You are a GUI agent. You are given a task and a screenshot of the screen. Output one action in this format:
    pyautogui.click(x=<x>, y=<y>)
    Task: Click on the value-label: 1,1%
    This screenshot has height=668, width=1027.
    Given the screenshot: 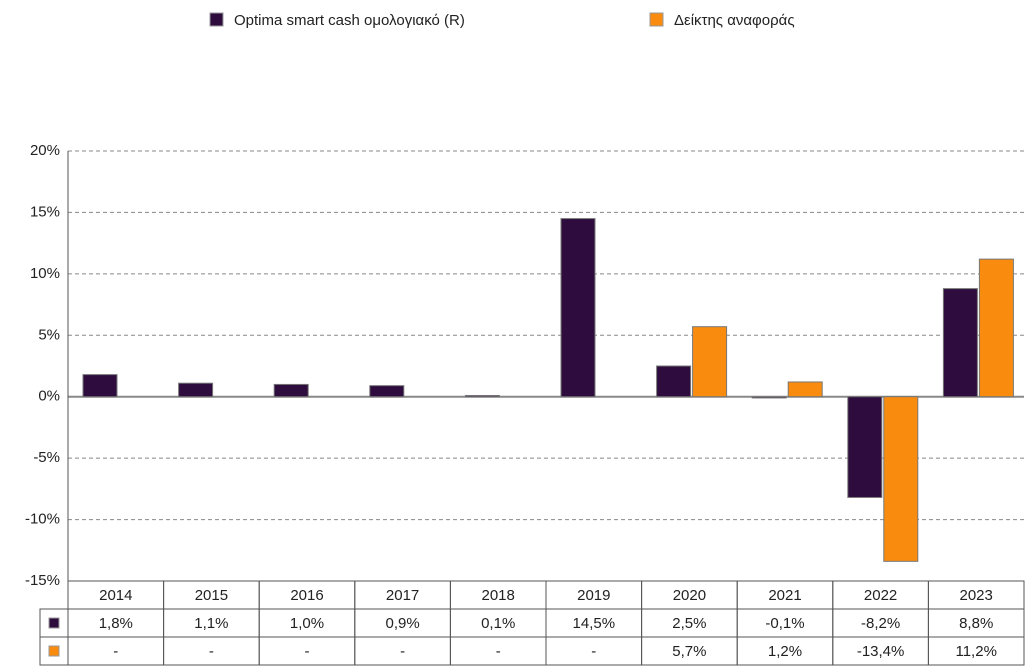 What is the action you would take?
    pyautogui.click(x=211, y=623)
    